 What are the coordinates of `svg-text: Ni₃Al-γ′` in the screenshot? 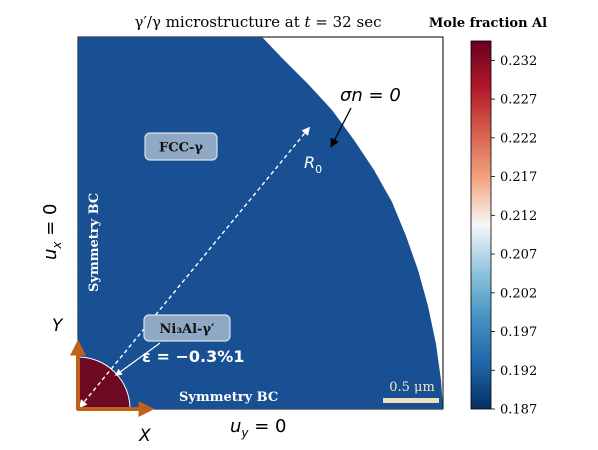 It's located at (188, 329).